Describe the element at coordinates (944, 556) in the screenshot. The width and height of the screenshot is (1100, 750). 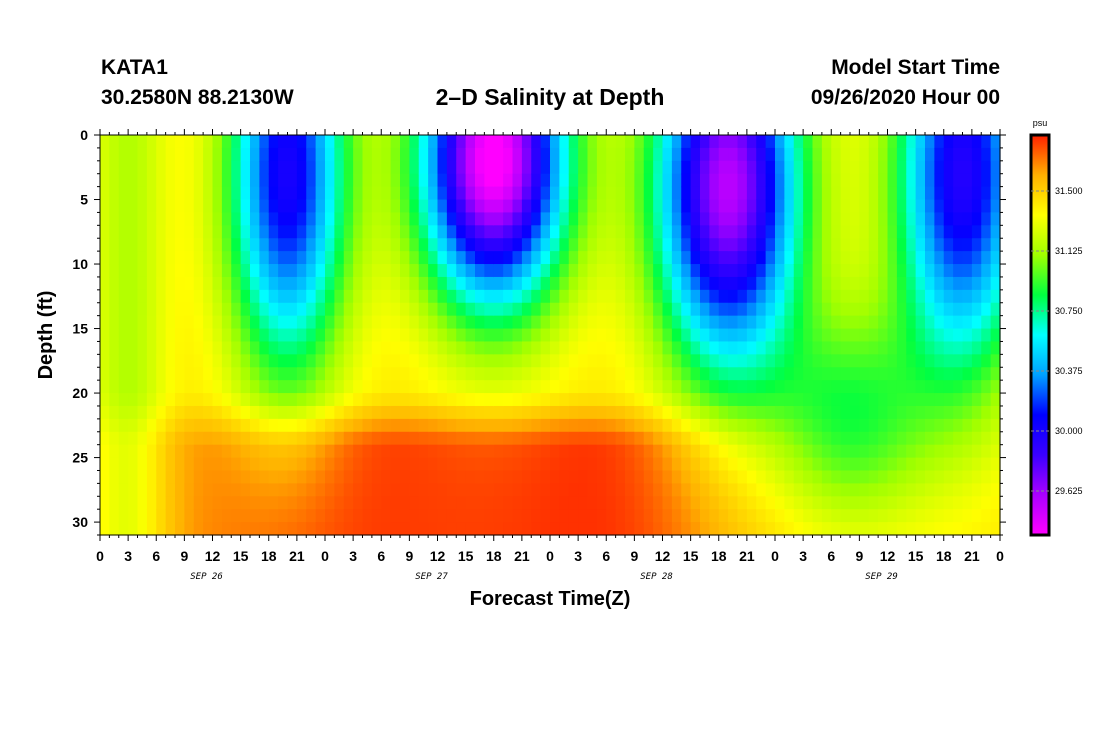
I see `x-tick-label: 18` at that location.